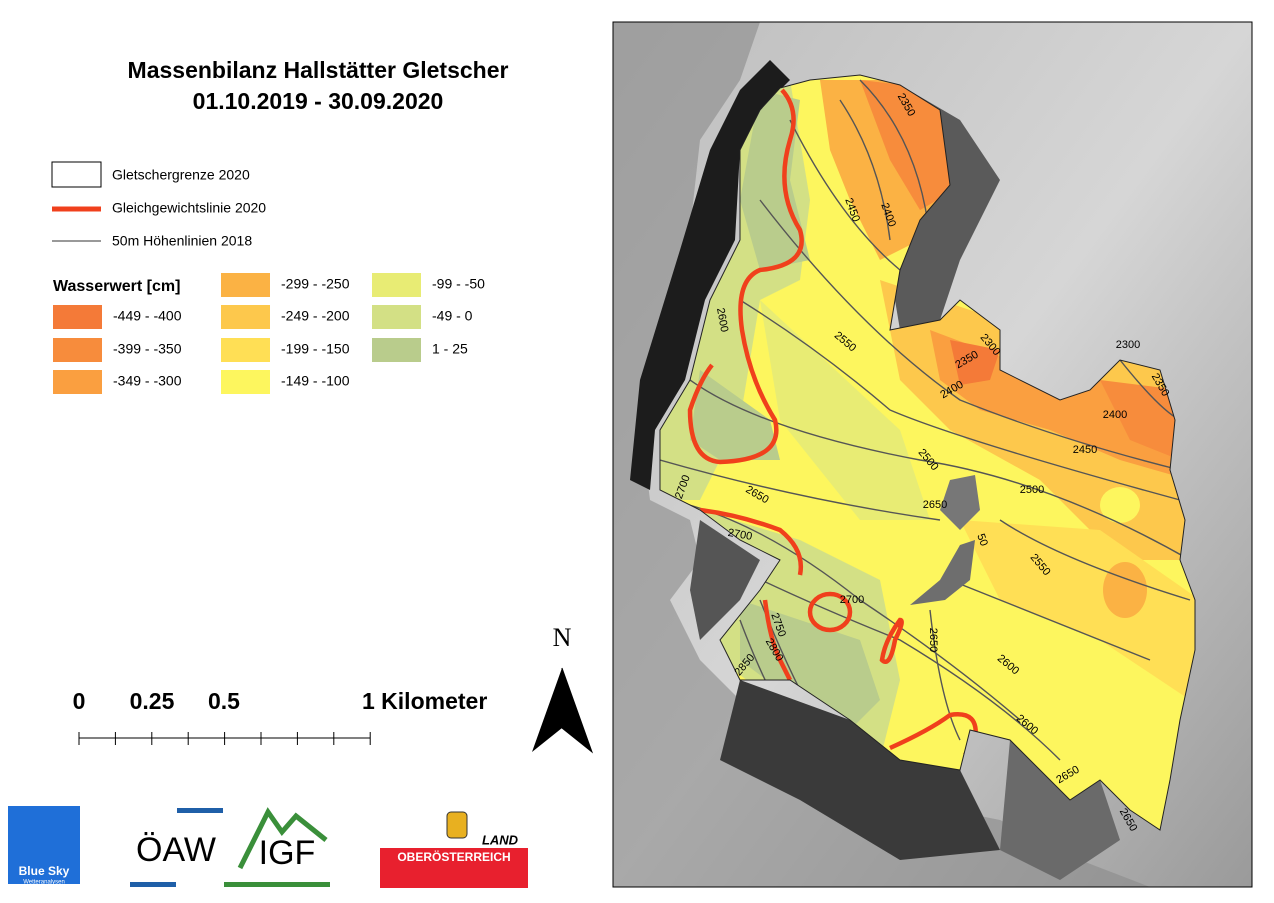  I want to click on legend-label: -349 - -300, so click(147, 381).